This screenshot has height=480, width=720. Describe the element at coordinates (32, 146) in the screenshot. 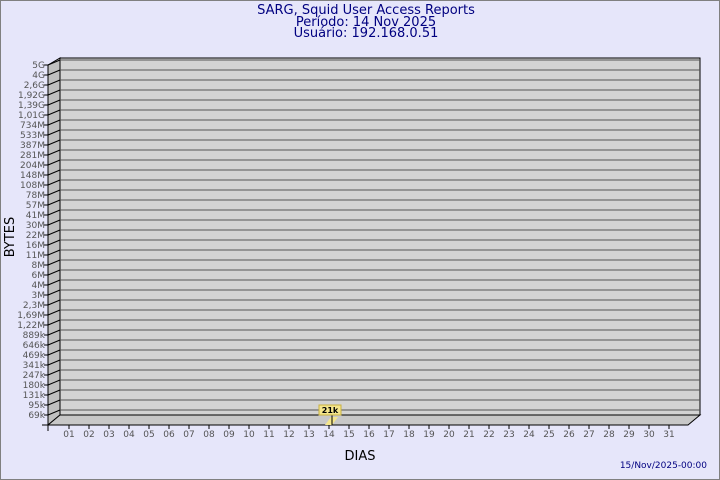

I see `y-tick-label: 387M` at that location.